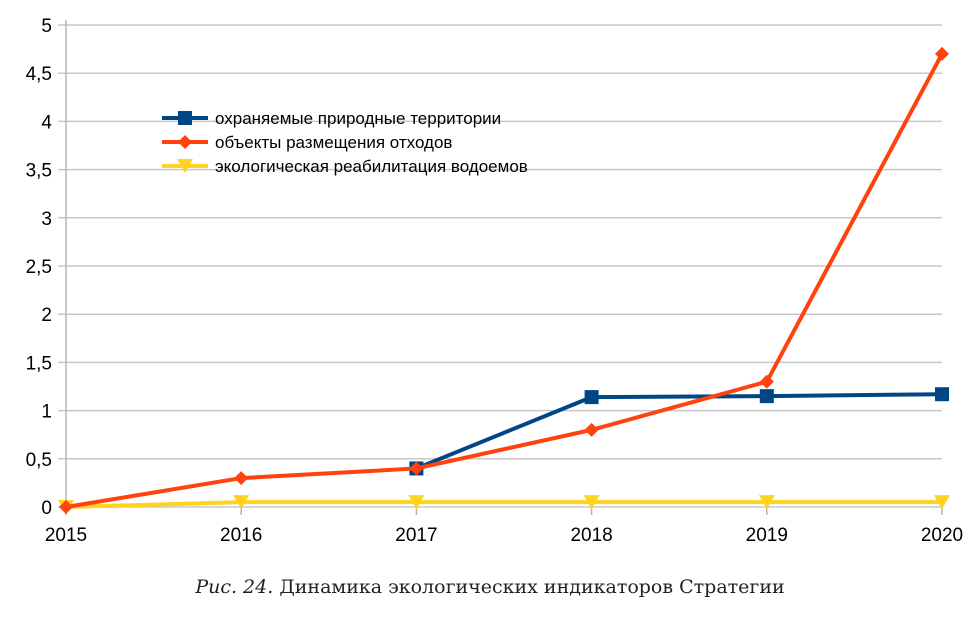 The height and width of the screenshot is (617, 980). I want to click on x-tick-label: 2017, so click(416, 535).